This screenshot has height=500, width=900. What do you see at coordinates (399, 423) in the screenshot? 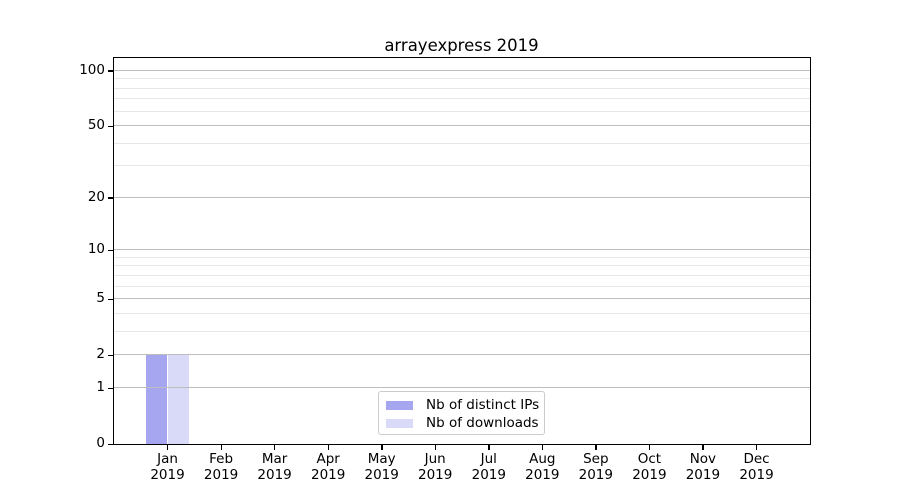
I see `legend-swatch-downloads` at bounding box center [399, 423].